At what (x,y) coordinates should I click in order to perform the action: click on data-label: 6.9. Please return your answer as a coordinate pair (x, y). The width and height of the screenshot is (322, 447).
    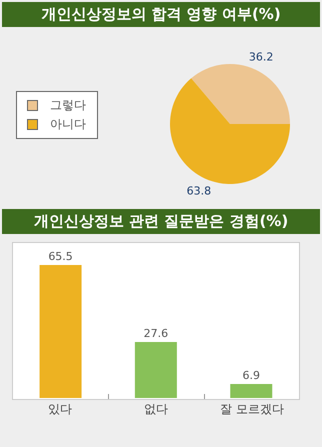
    Looking at the image, I should click on (251, 375).